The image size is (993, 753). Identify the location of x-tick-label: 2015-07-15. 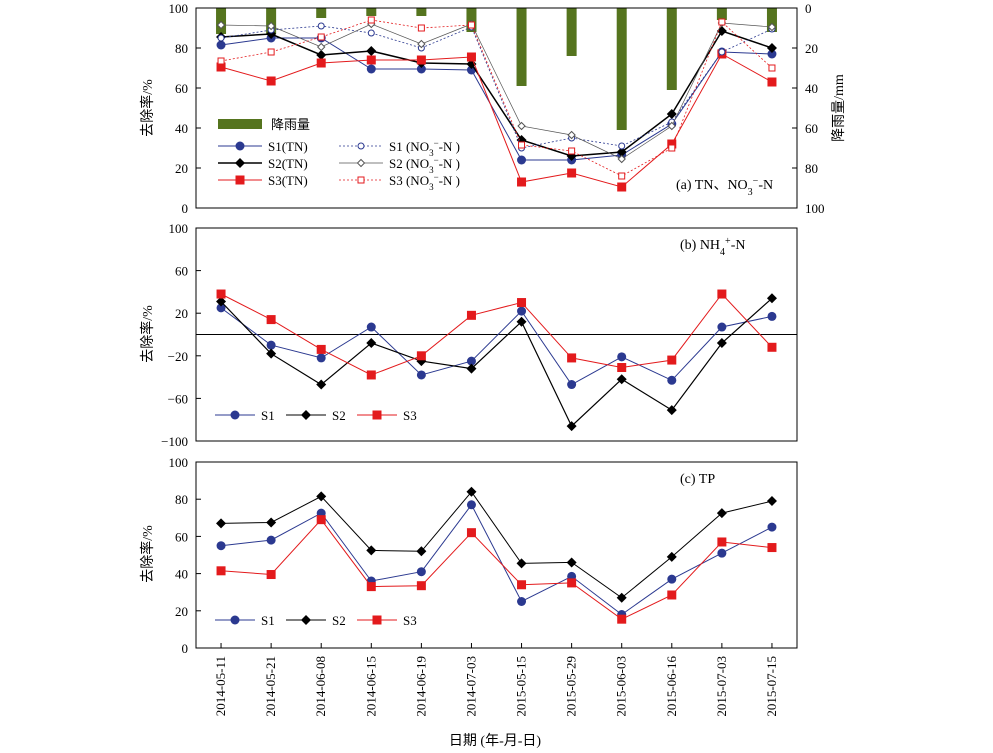
(771, 686).